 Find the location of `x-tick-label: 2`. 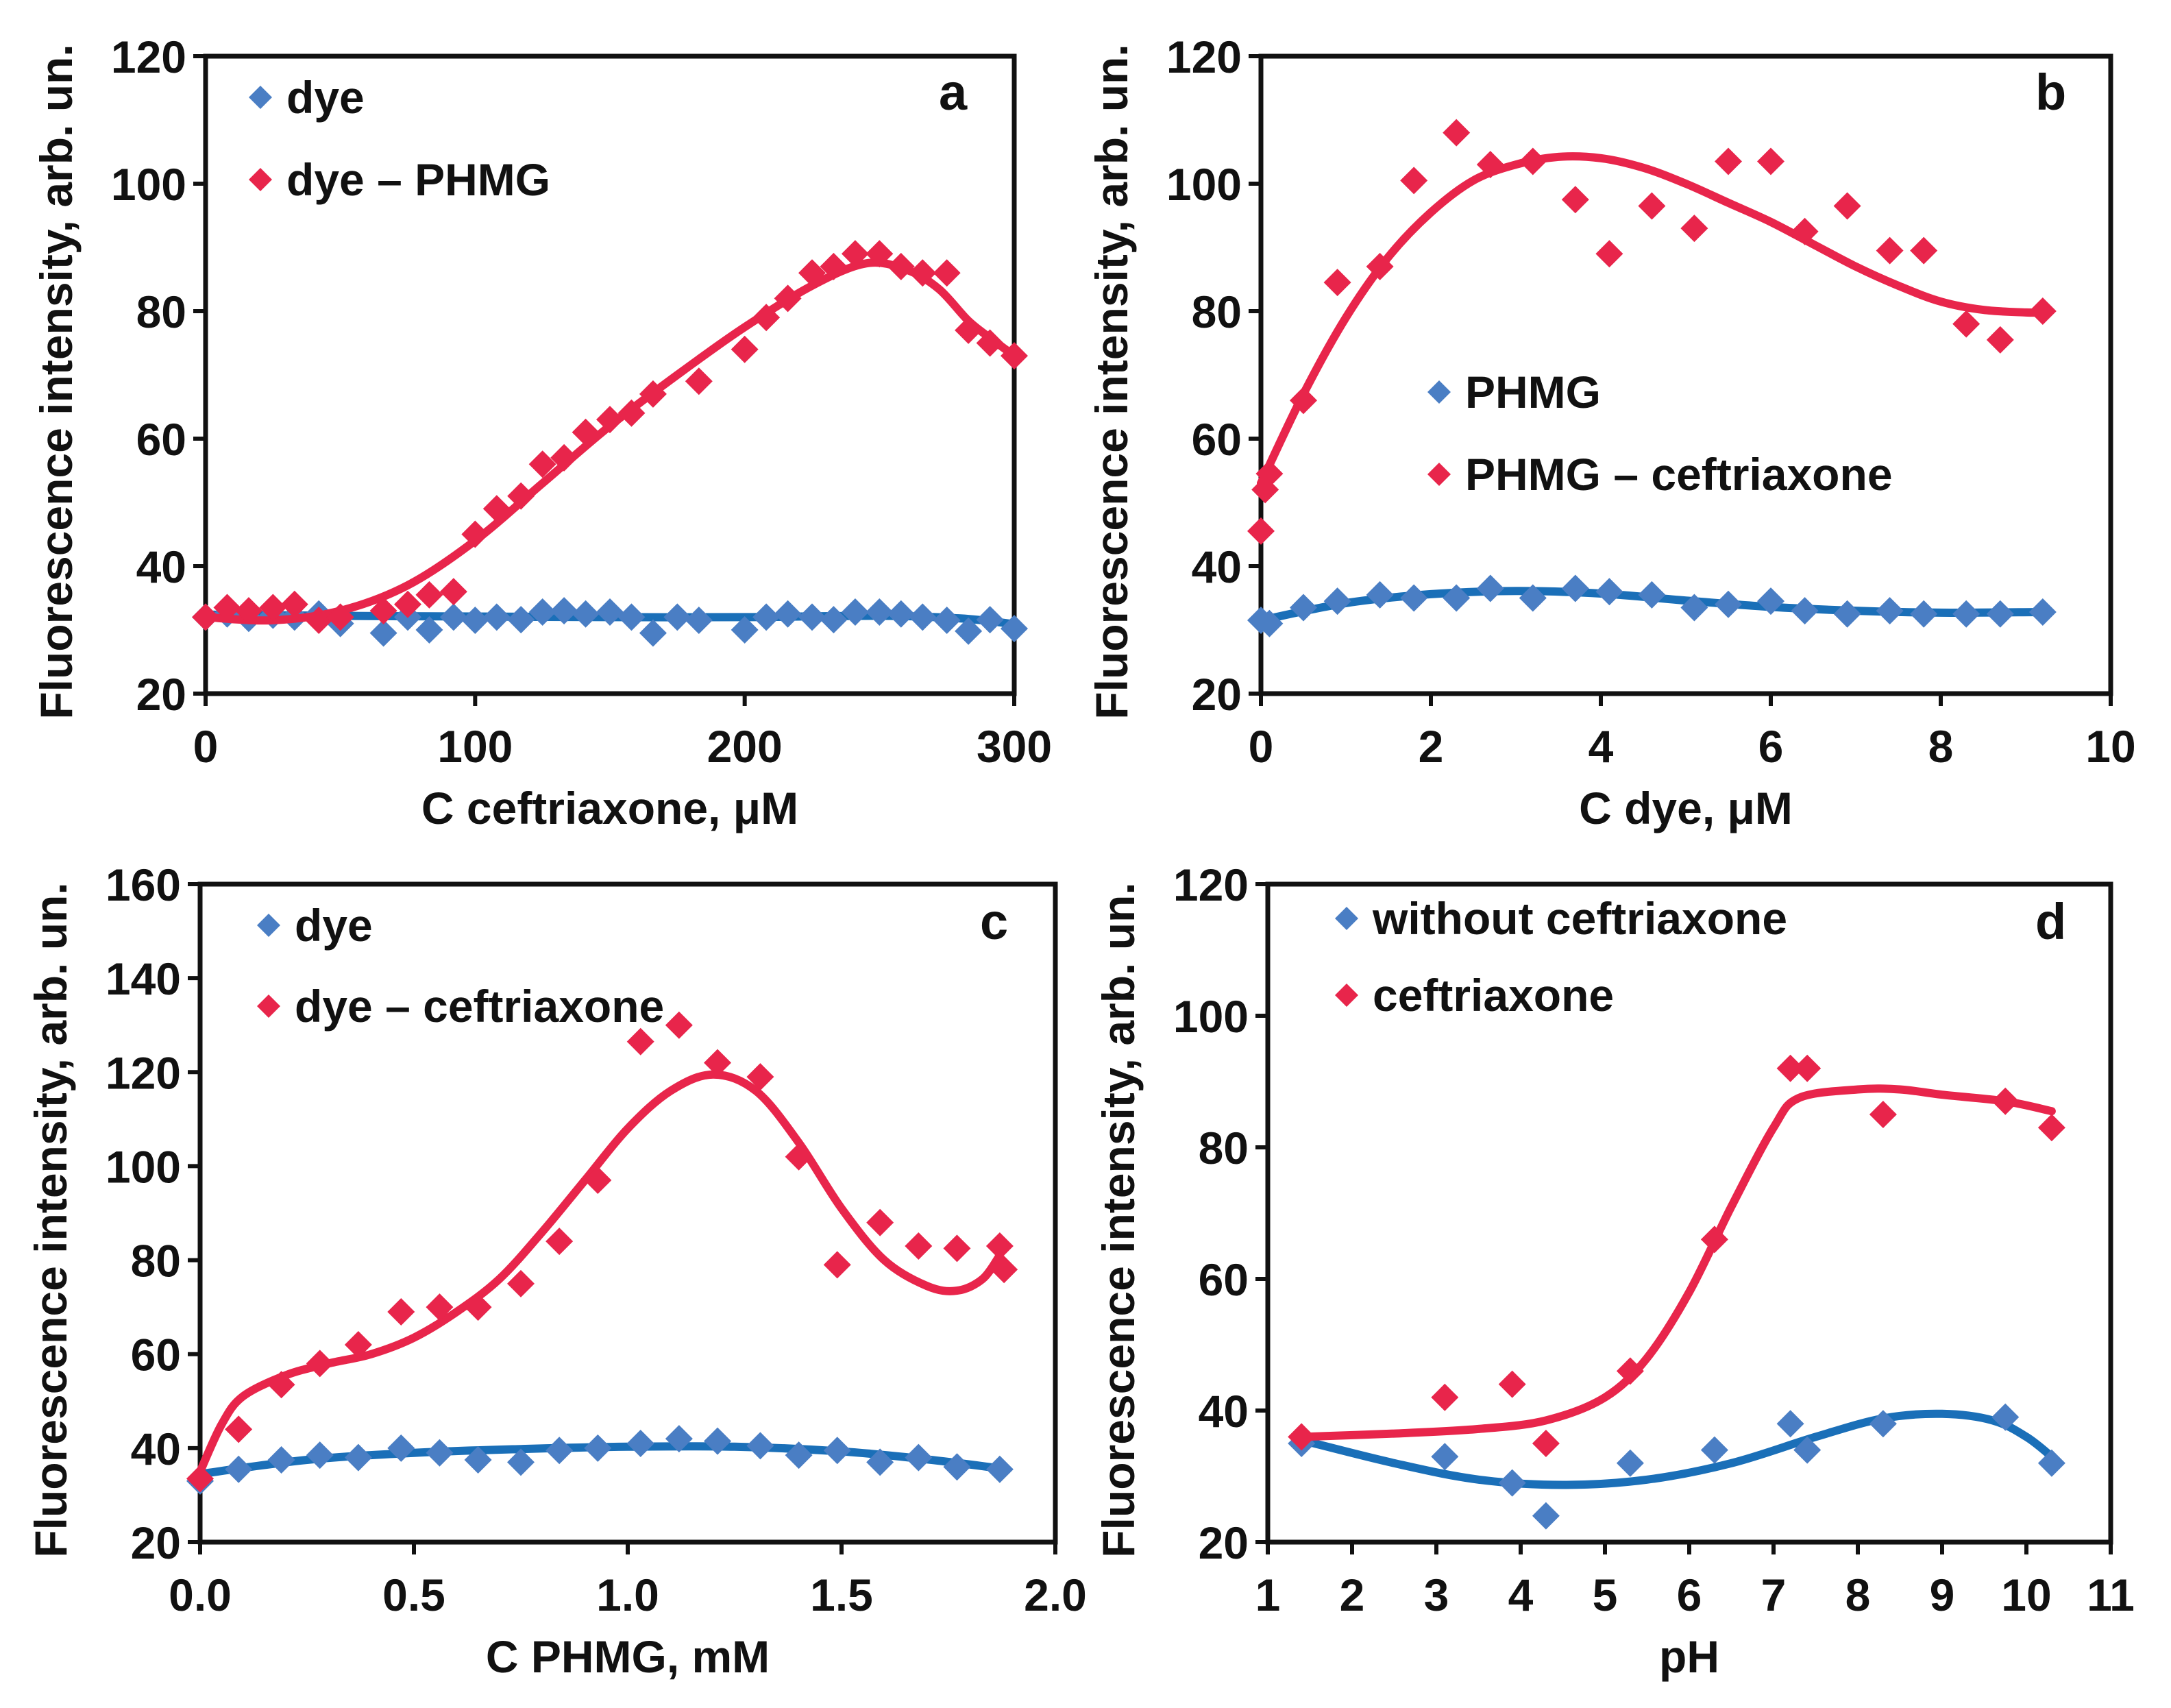

x-tick-label: 2 is located at coordinates (1352, 1595).